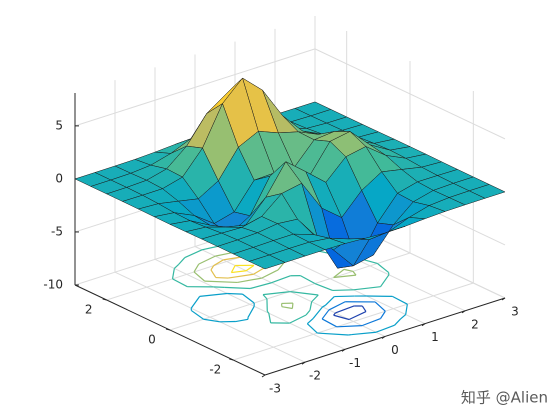 The image size is (560, 420). I want to click on x-tick-label: 0, so click(395, 350).